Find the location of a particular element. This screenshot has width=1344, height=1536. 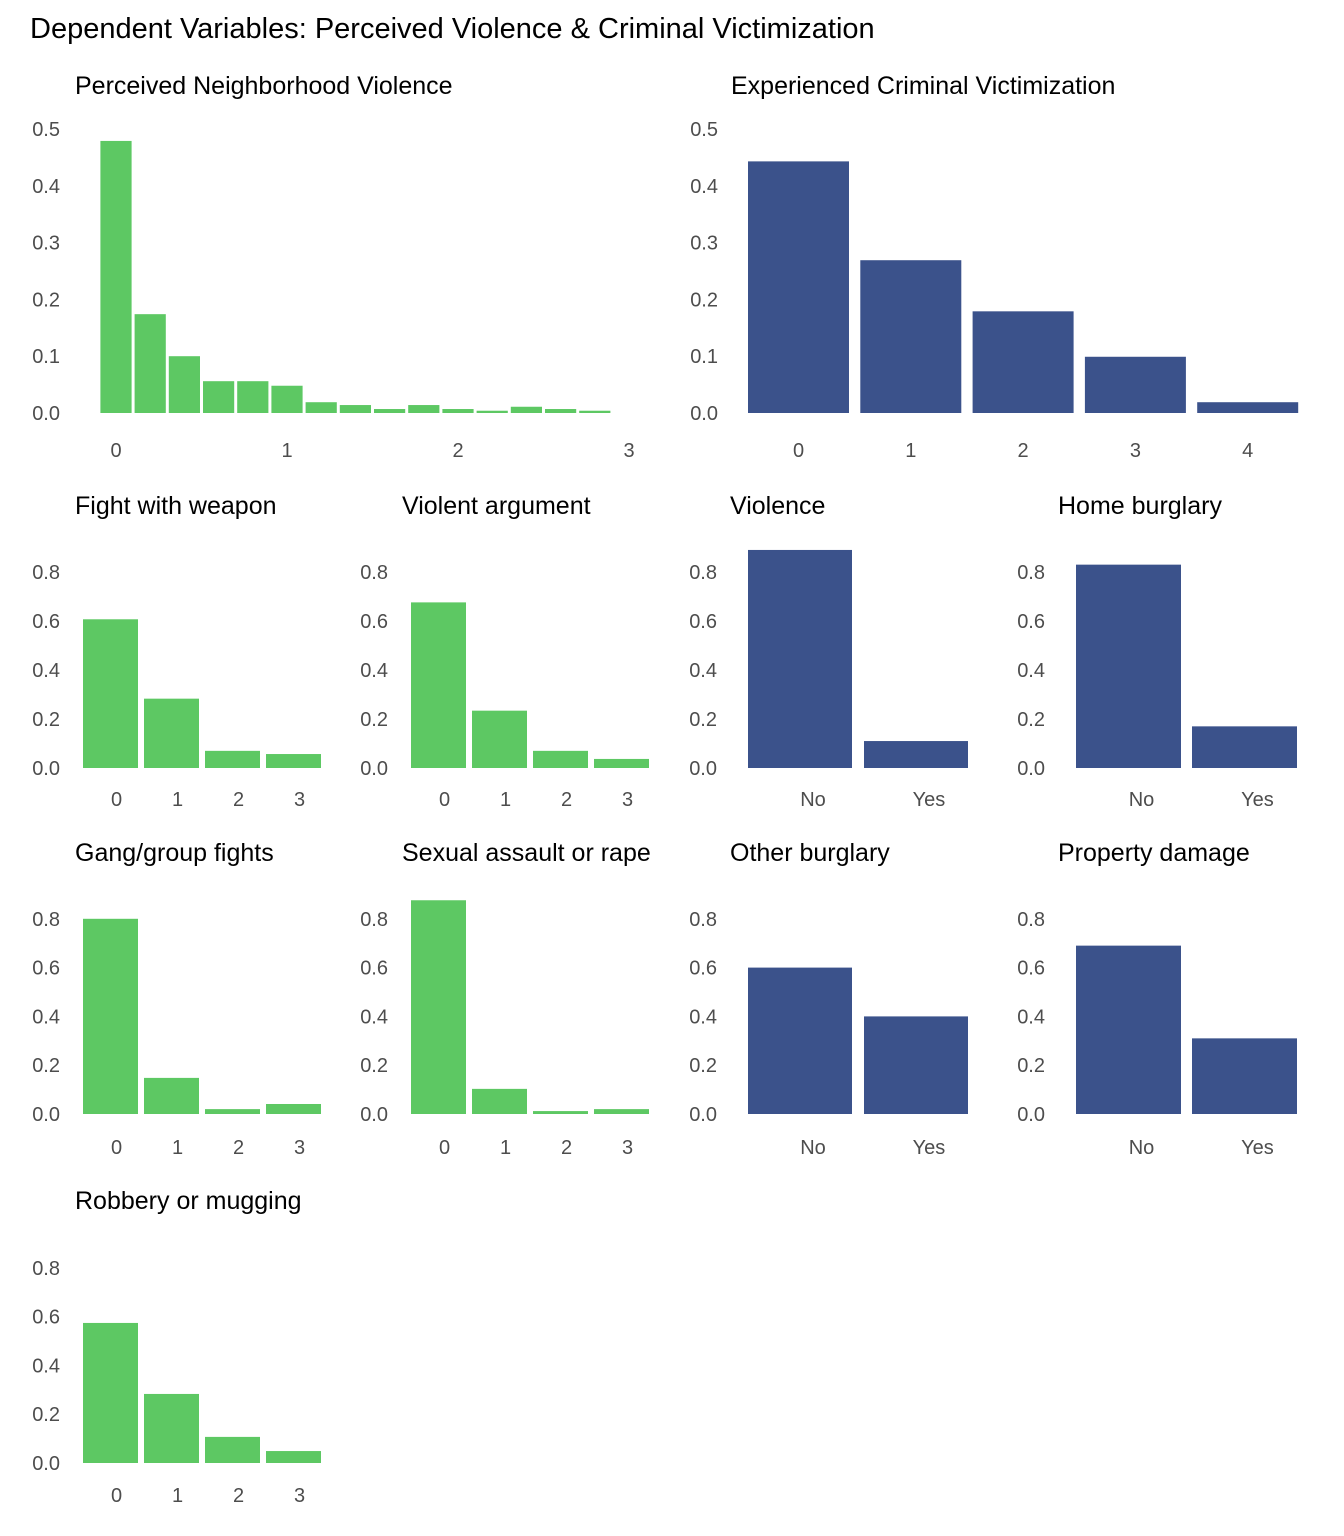

panel-title: Sexual assault or rape is located at coordinates (526, 853).